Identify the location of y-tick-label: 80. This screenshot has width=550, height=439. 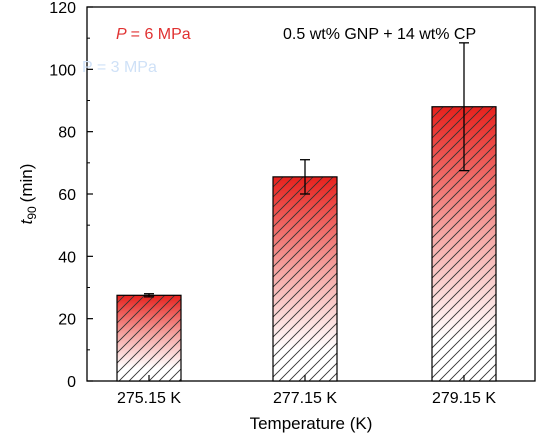
(67, 133).